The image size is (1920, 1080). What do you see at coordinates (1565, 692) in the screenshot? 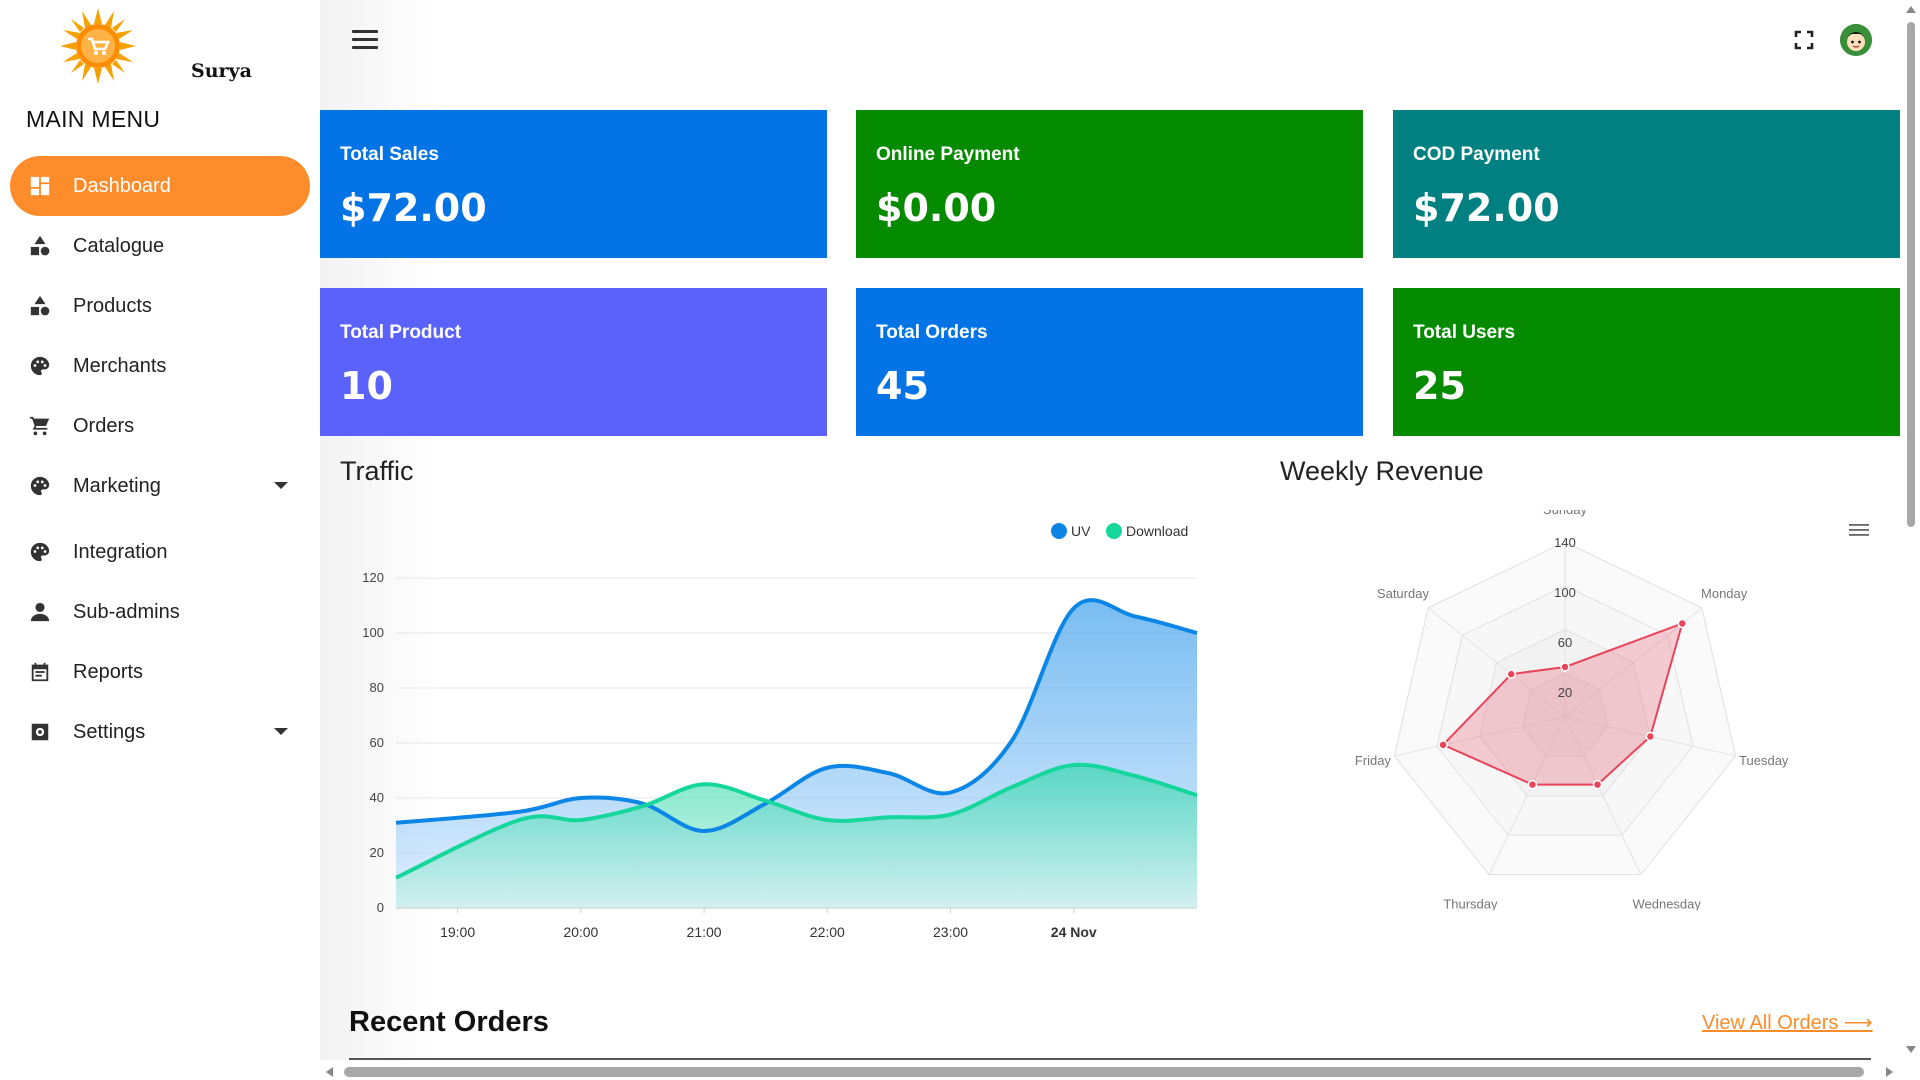
I see `radar-tick-label: 20` at bounding box center [1565, 692].